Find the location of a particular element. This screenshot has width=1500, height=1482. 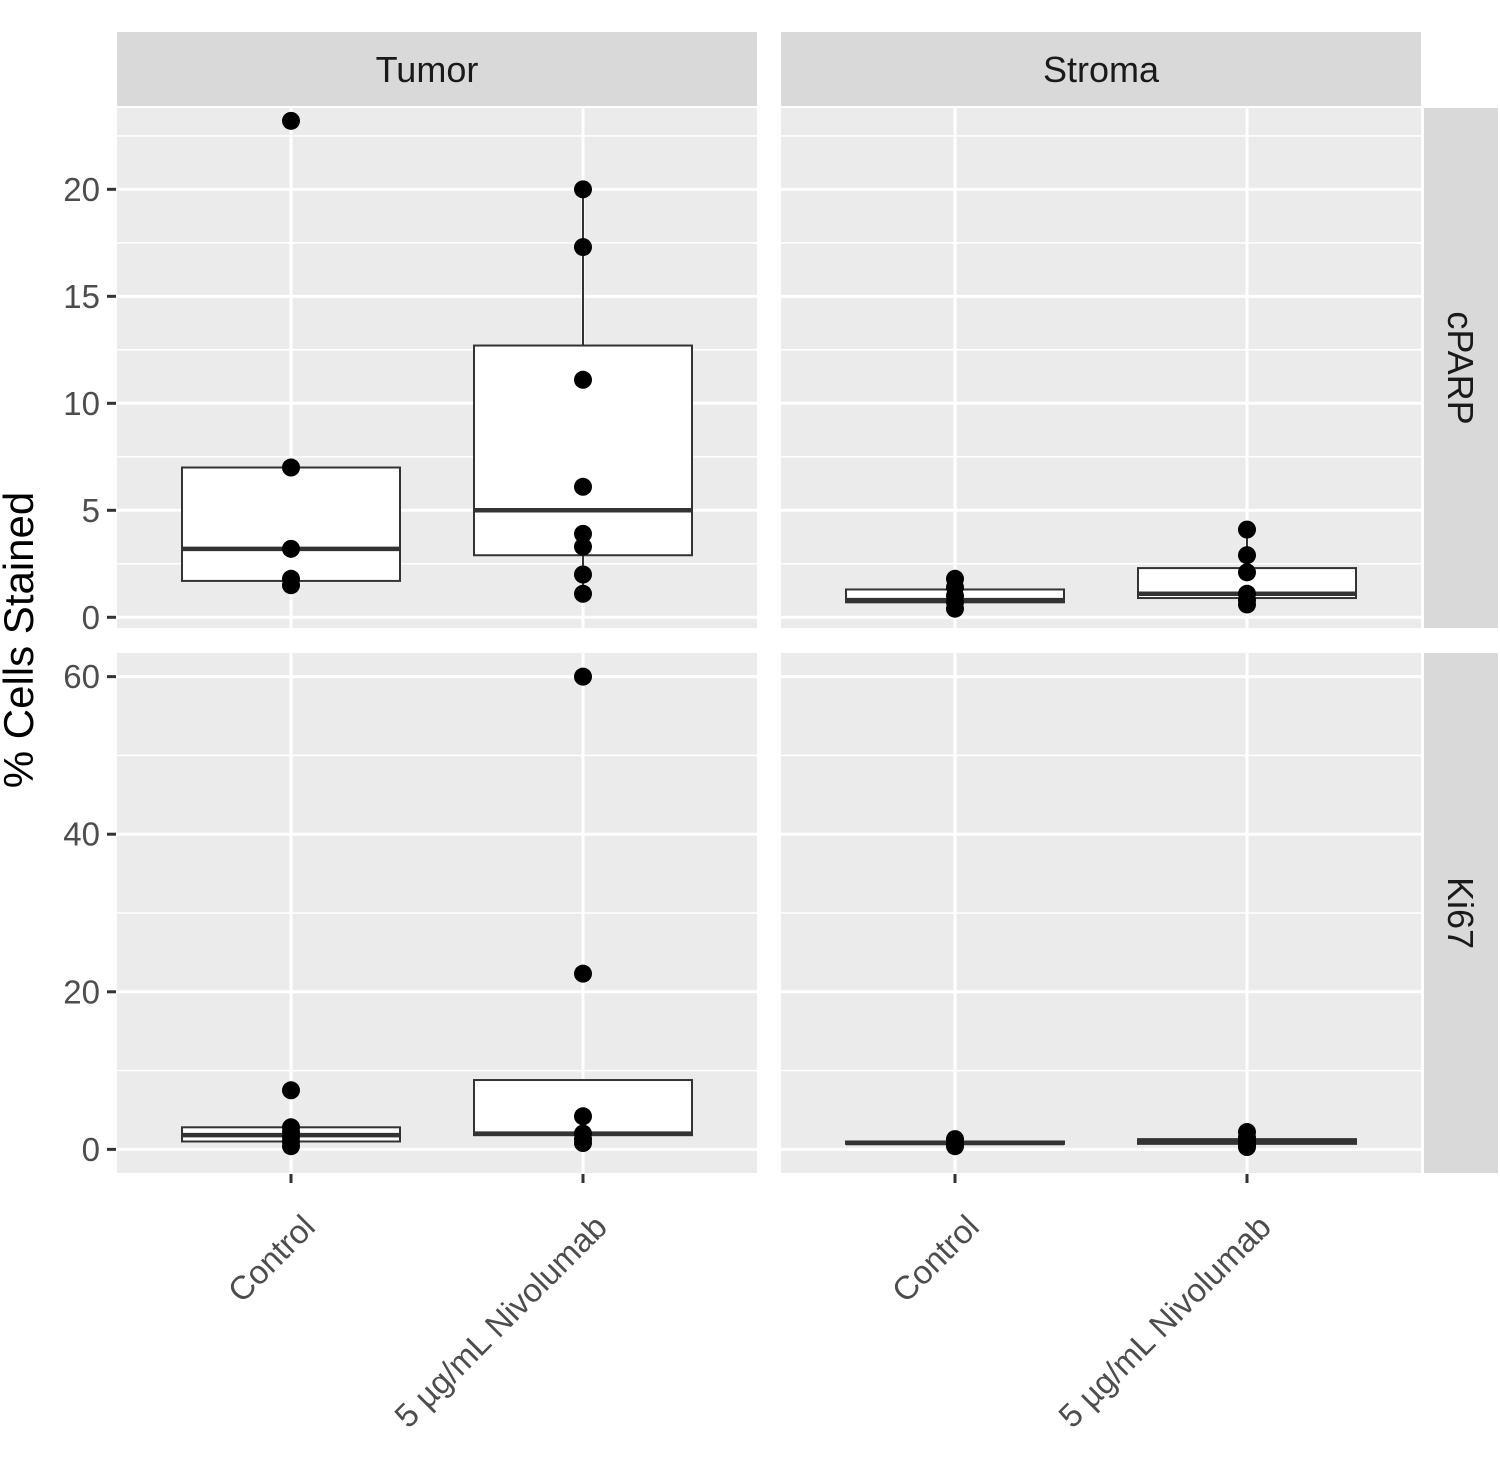

row-strip-cparp: cPARP is located at coordinates (1461, 368).